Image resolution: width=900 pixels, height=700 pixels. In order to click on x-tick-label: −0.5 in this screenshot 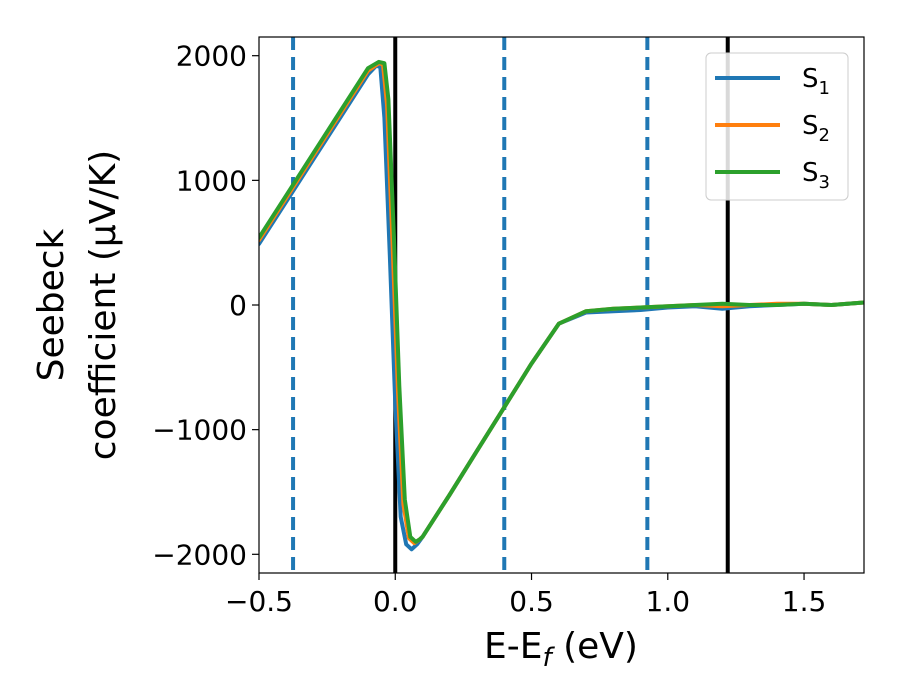, I will do `click(259, 601)`.